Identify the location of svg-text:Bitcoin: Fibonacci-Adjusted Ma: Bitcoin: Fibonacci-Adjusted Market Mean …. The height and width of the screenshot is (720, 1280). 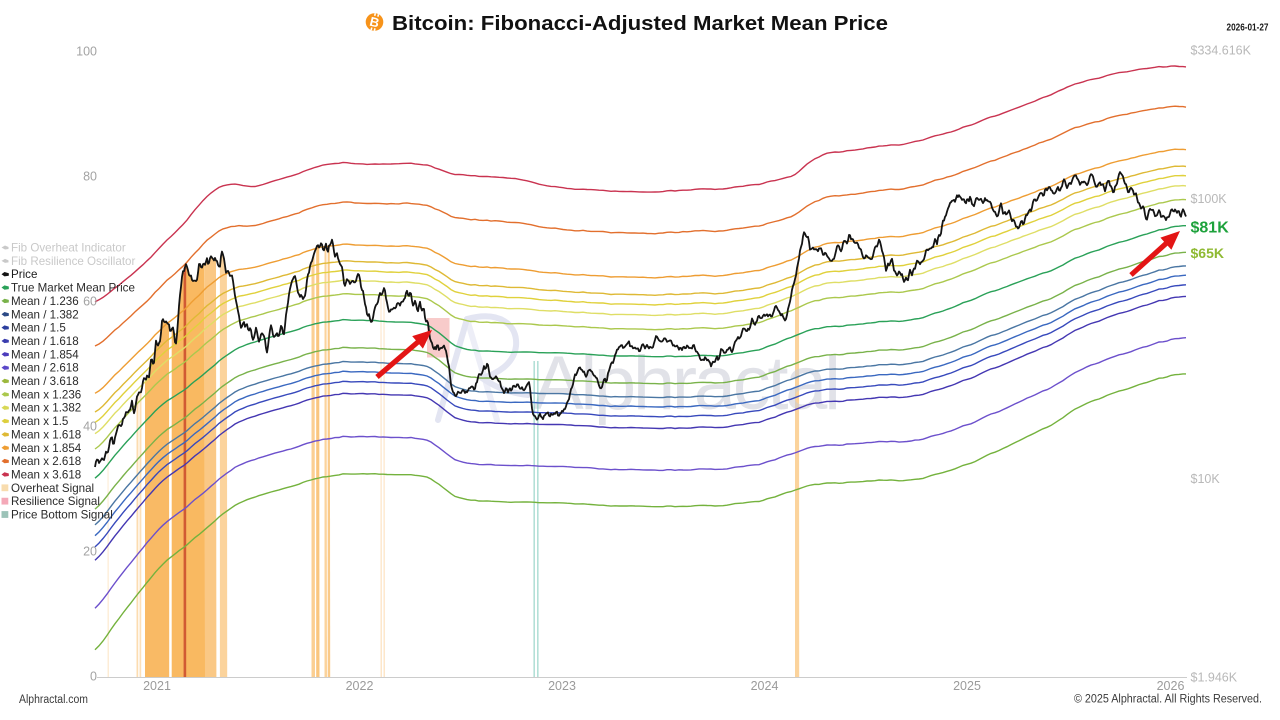
(640, 23).